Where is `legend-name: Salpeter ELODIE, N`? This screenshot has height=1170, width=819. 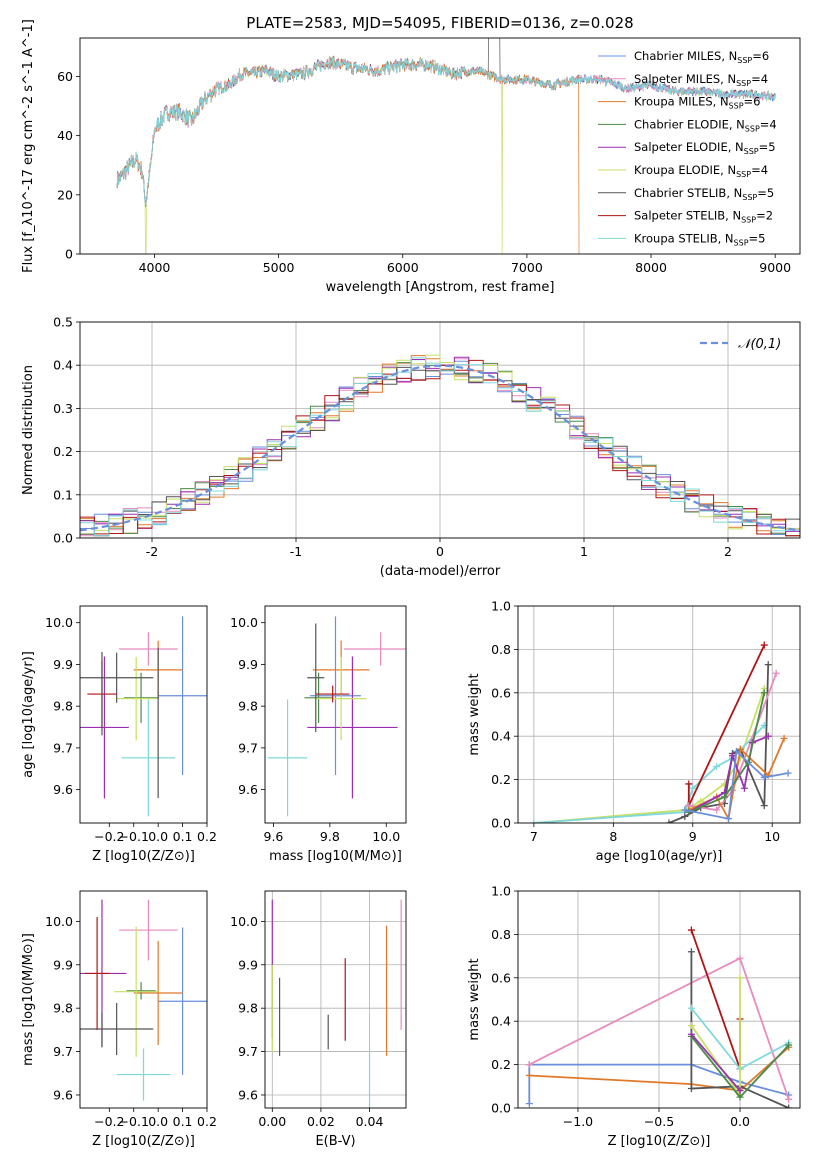
legend-name: Salpeter ELODIE, N is located at coordinates (689, 147).